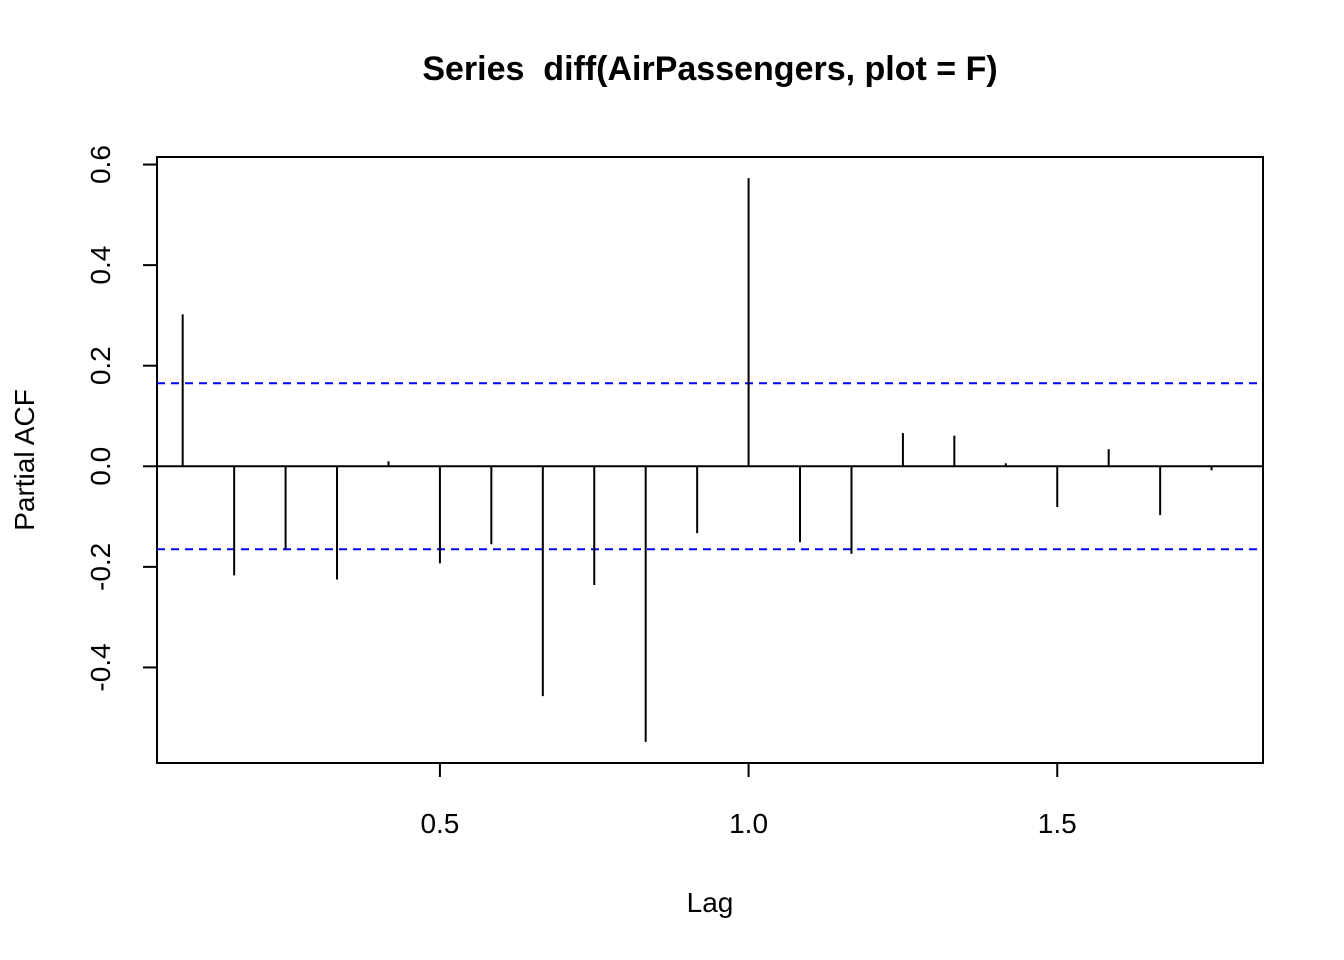  I want to click on x-axis: 0.5 1.0 1.5, so click(748, 800).